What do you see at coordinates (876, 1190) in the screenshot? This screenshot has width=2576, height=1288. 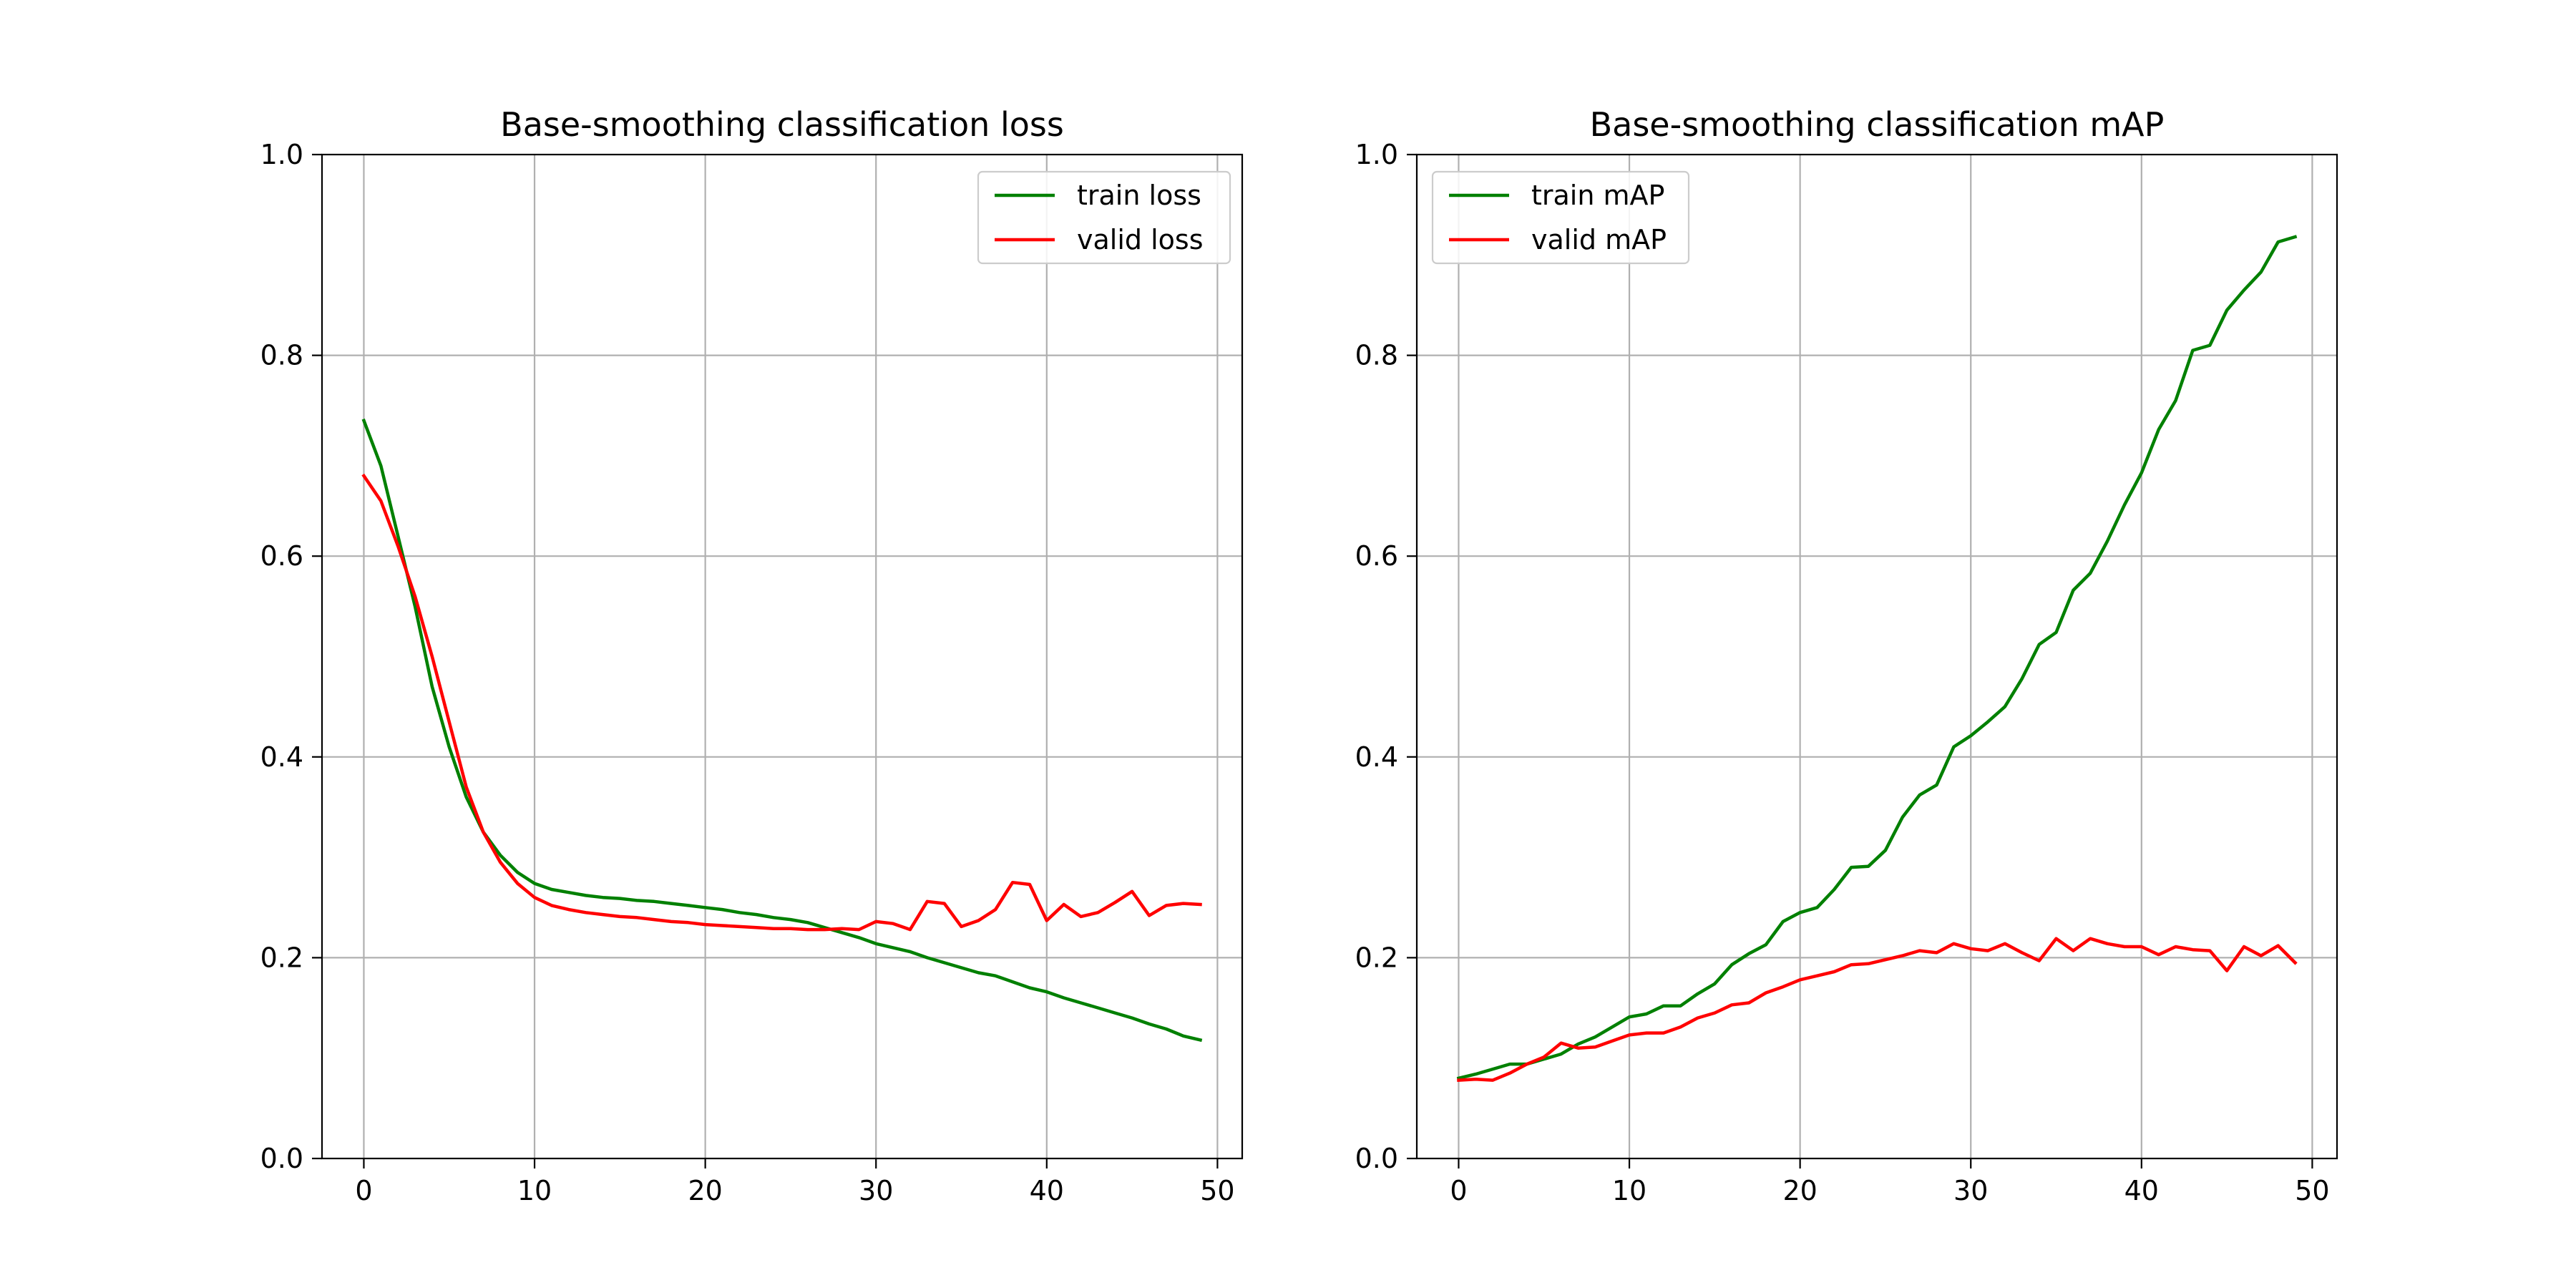 I see `loss-chart-x-tick-label: 30` at bounding box center [876, 1190].